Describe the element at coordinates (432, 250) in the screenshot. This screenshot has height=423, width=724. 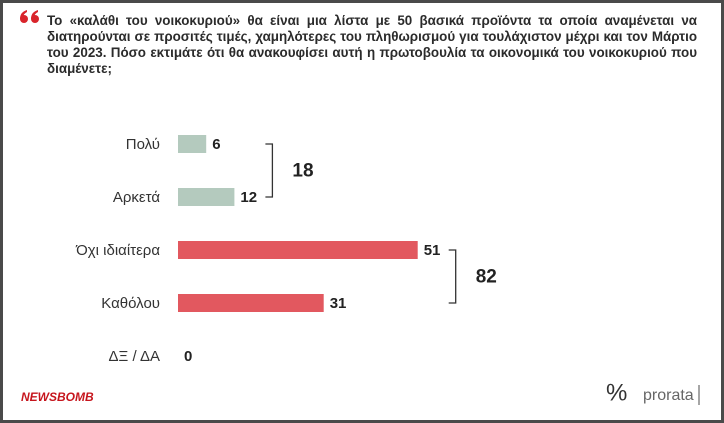
I see `value-label: 51` at that location.